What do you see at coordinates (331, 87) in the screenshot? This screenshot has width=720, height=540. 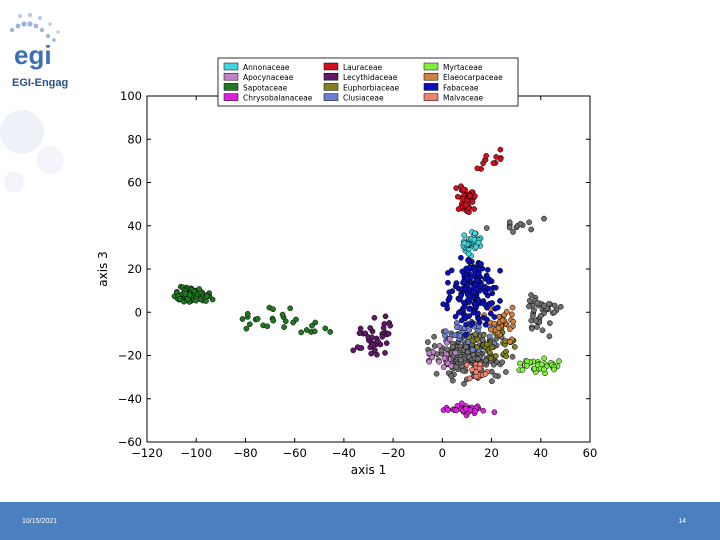 I see `legend-swatch-euphorbiaceae` at bounding box center [331, 87].